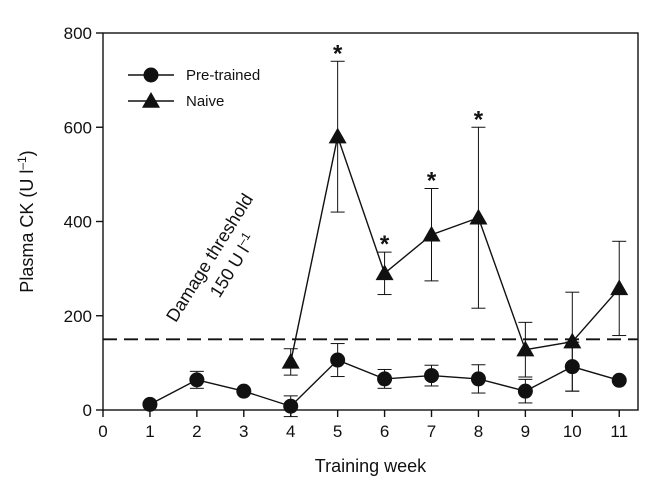 The width and height of the screenshot is (670, 492). I want to click on legend-label: Pre-trained, so click(223, 75).